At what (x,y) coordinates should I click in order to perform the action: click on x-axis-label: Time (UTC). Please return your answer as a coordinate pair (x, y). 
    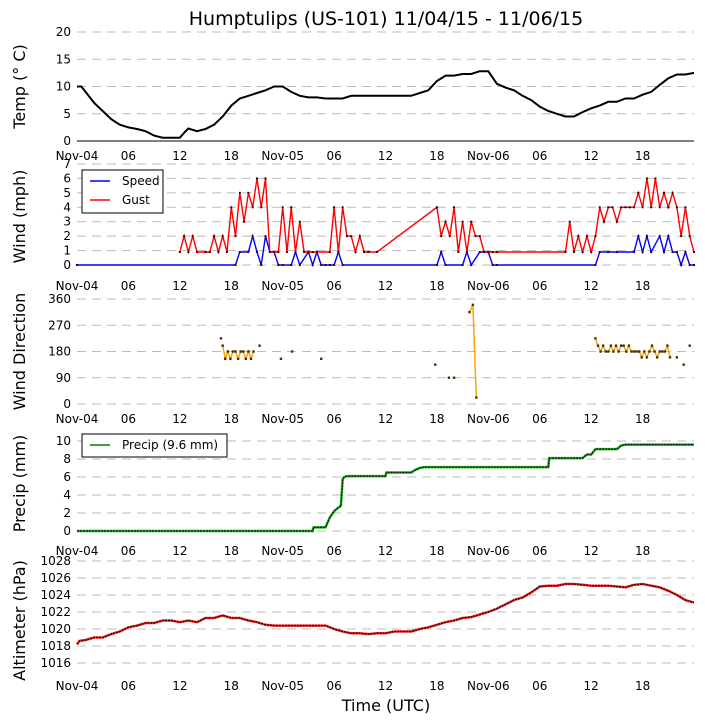
    Looking at the image, I should click on (385, 705).